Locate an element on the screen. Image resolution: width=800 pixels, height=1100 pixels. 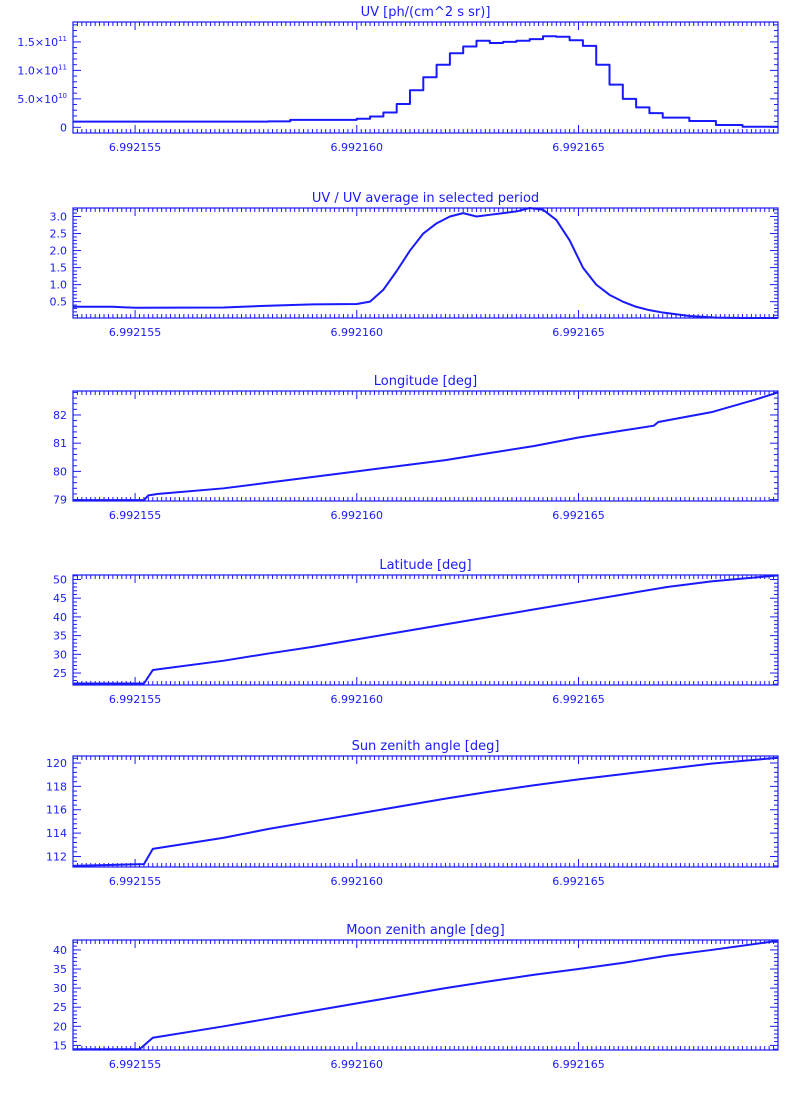
y-tick-mantissa: 50 is located at coordinates (60, 579).